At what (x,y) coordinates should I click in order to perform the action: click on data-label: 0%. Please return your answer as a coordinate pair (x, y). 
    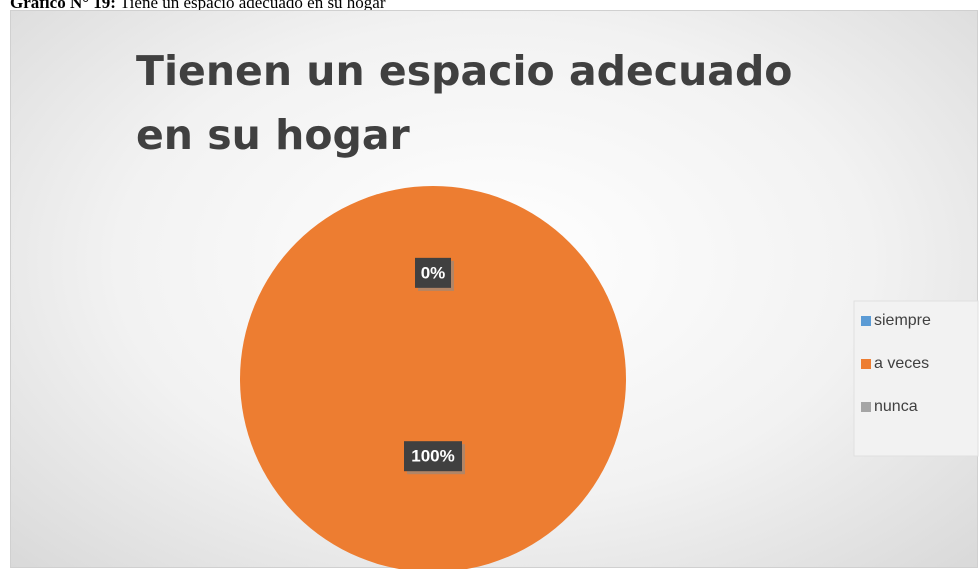
    Looking at the image, I should click on (433, 272).